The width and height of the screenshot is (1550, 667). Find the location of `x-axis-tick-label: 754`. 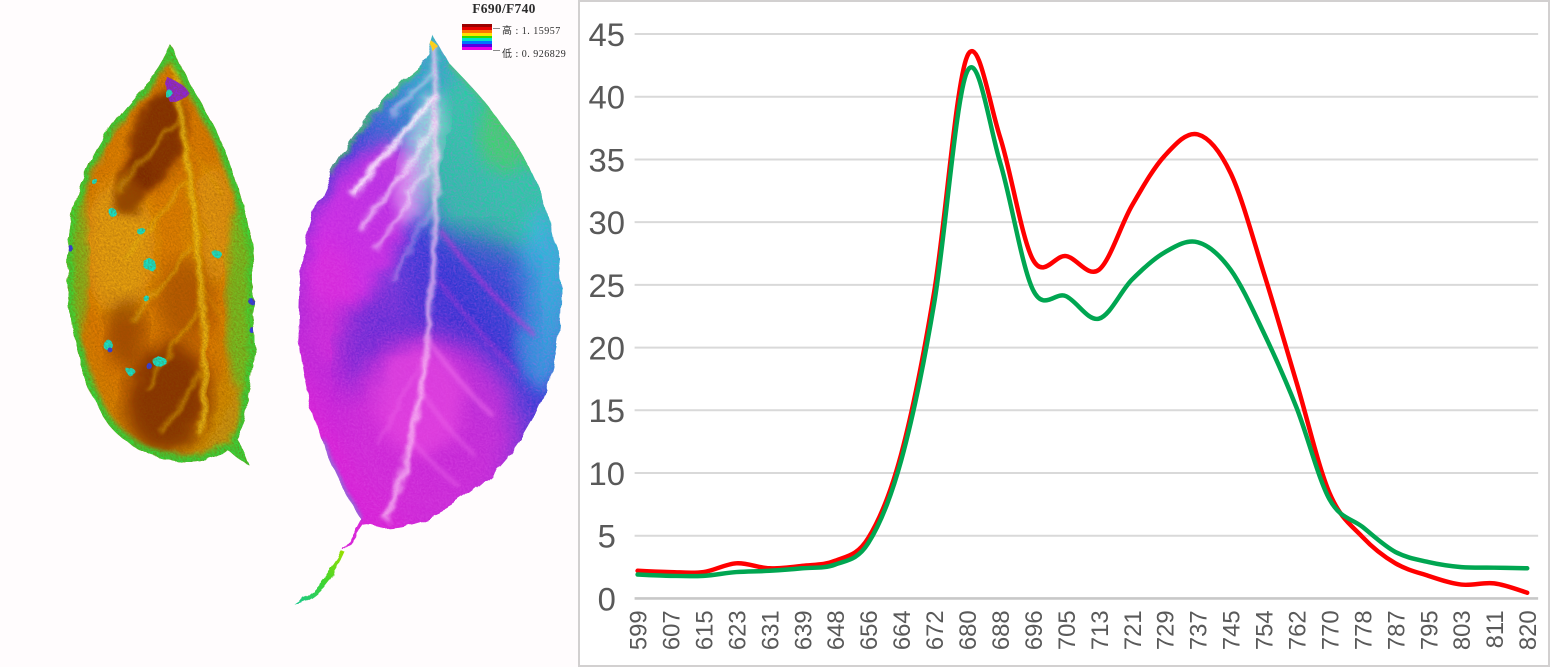

x-axis-tick-label: 754 is located at coordinates (1265, 630).